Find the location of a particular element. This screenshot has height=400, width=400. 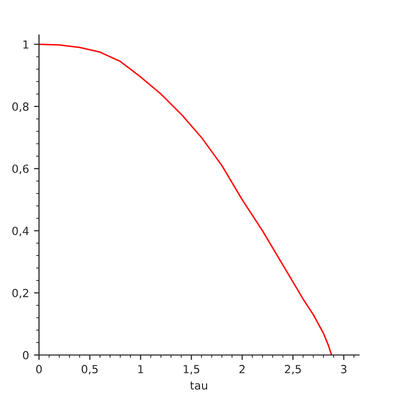

y-tick-label: 0,6 is located at coordinates (20, 169).